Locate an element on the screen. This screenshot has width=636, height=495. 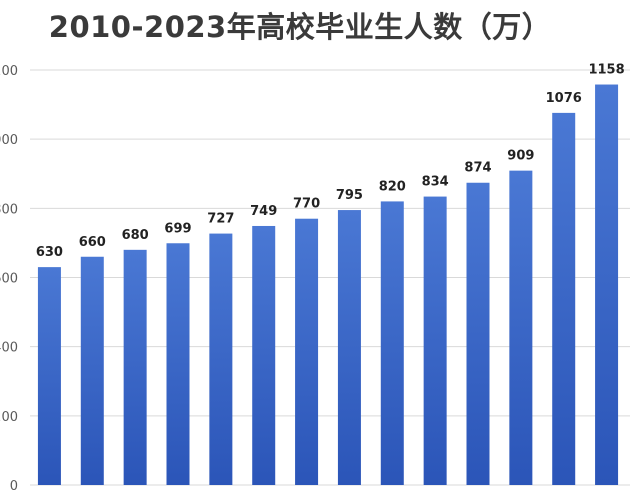
bar-2015 is located at coordinates (264, 355).